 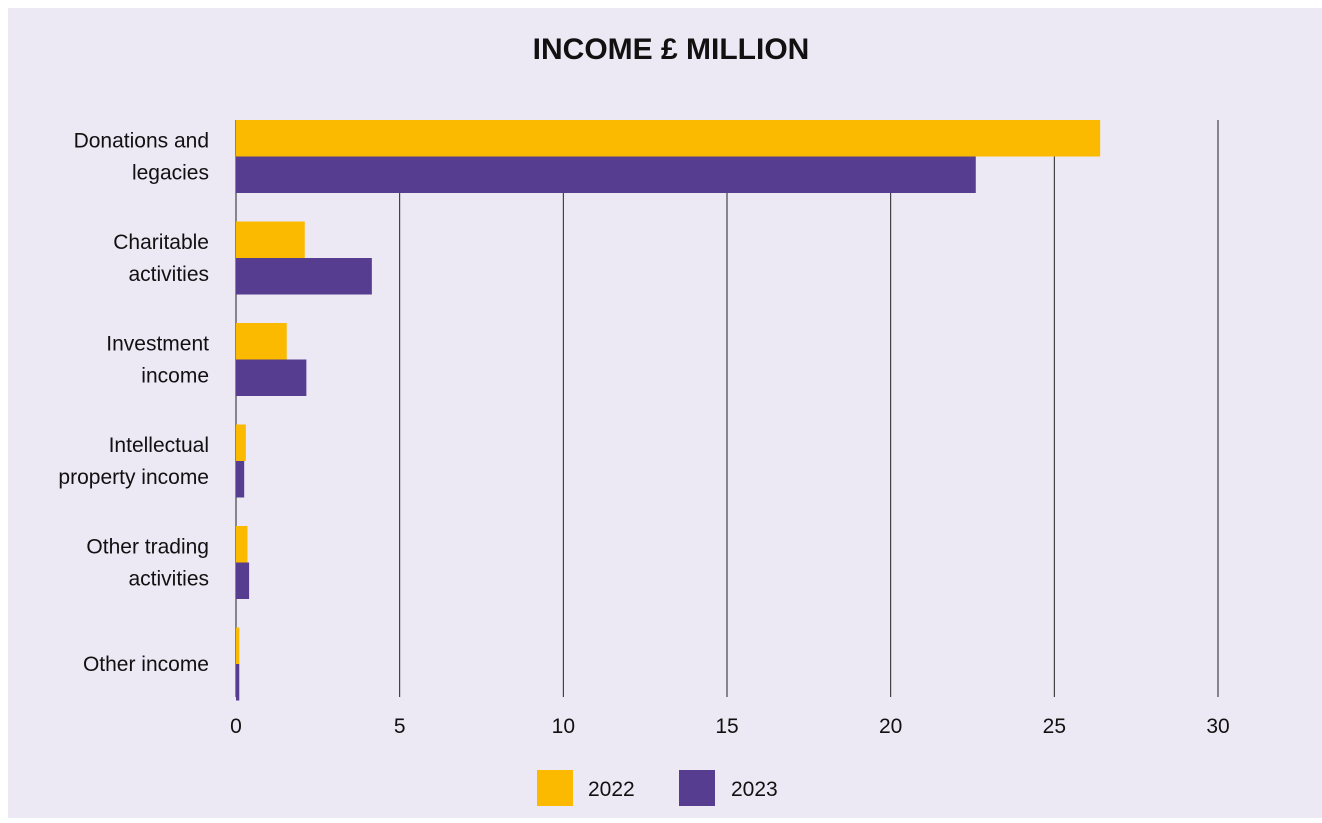 What do you see at coordinates (240, 479) in the screenshot?
I see `bar-2023-intellectual-property-income` at bounding box center [240, 479].